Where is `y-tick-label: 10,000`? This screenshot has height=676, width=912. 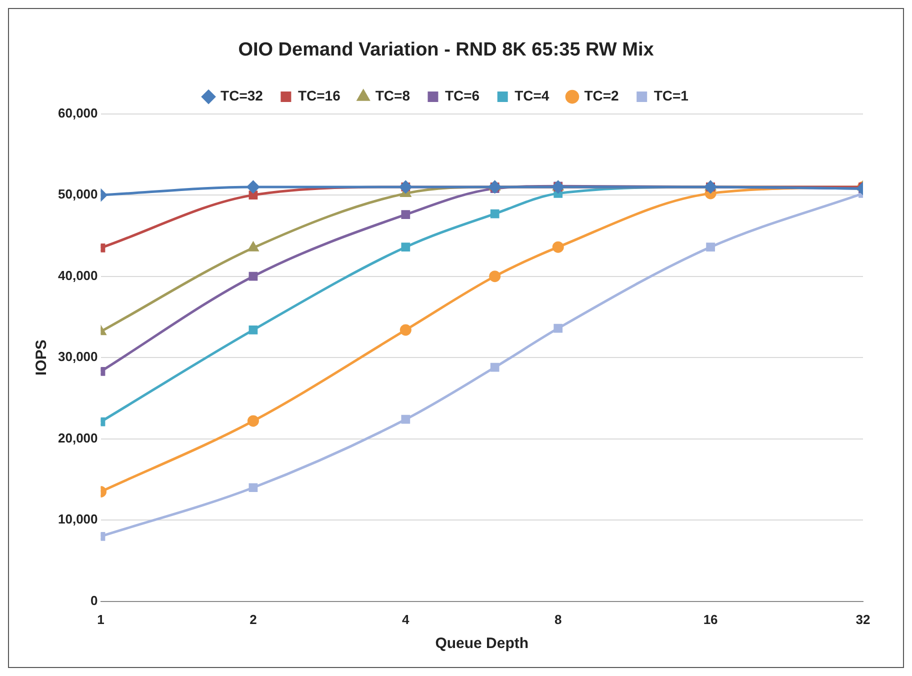 y-tick-label: 10,000 is located at coordinates (78, 519).